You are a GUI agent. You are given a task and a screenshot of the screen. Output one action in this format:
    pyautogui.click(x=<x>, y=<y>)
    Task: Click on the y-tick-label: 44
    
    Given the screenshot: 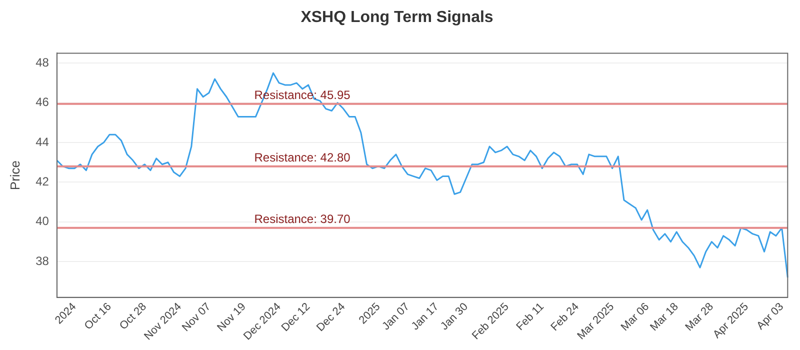 What is the action you would take?
    pyautogui.click(x=43, y=141)
    